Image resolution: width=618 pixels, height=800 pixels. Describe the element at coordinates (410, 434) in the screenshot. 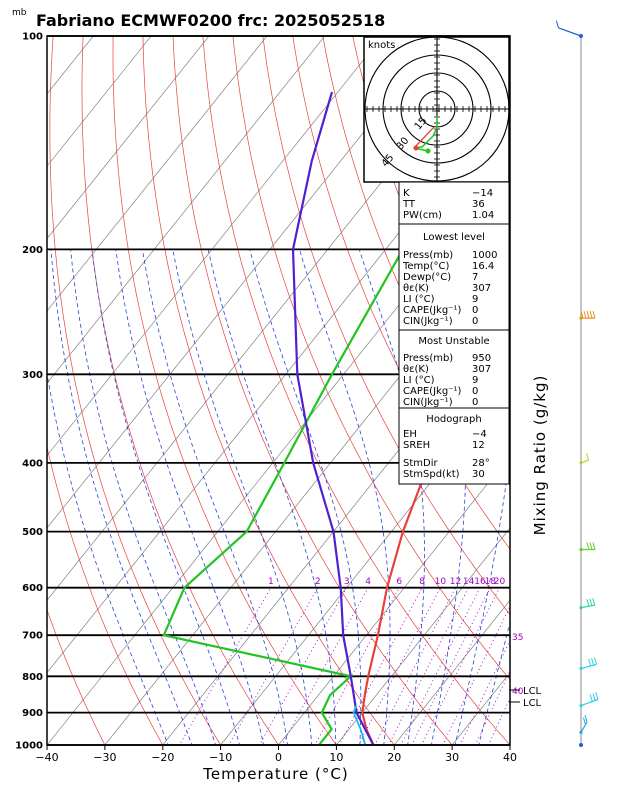

I see `hodo-table-row-label: EH` at that location.